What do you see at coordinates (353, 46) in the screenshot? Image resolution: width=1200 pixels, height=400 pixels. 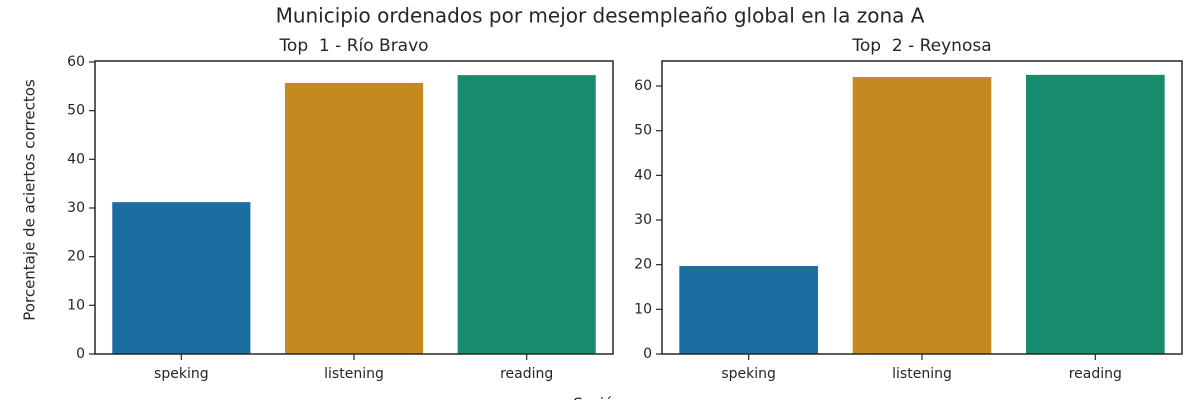 I see `subplot-title: Top 1 - Río Bravo` at bounding box center [353, 46].